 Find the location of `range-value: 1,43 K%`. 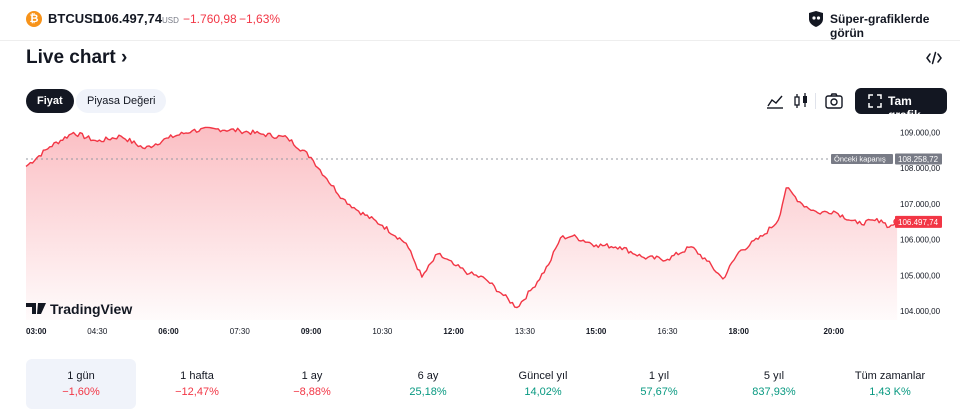

range-value: 1,43 K% is located at coordinates (890, 392).